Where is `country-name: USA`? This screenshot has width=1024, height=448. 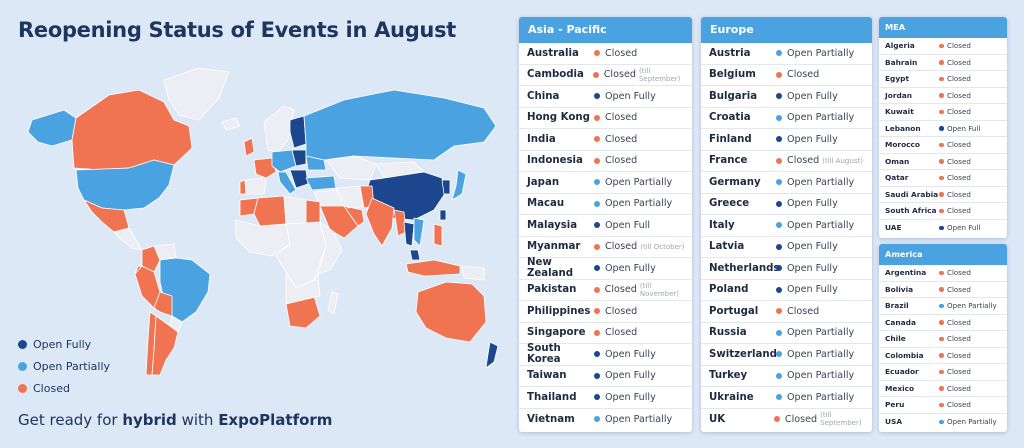 country-name: USA is located at coordinates (894, 422).